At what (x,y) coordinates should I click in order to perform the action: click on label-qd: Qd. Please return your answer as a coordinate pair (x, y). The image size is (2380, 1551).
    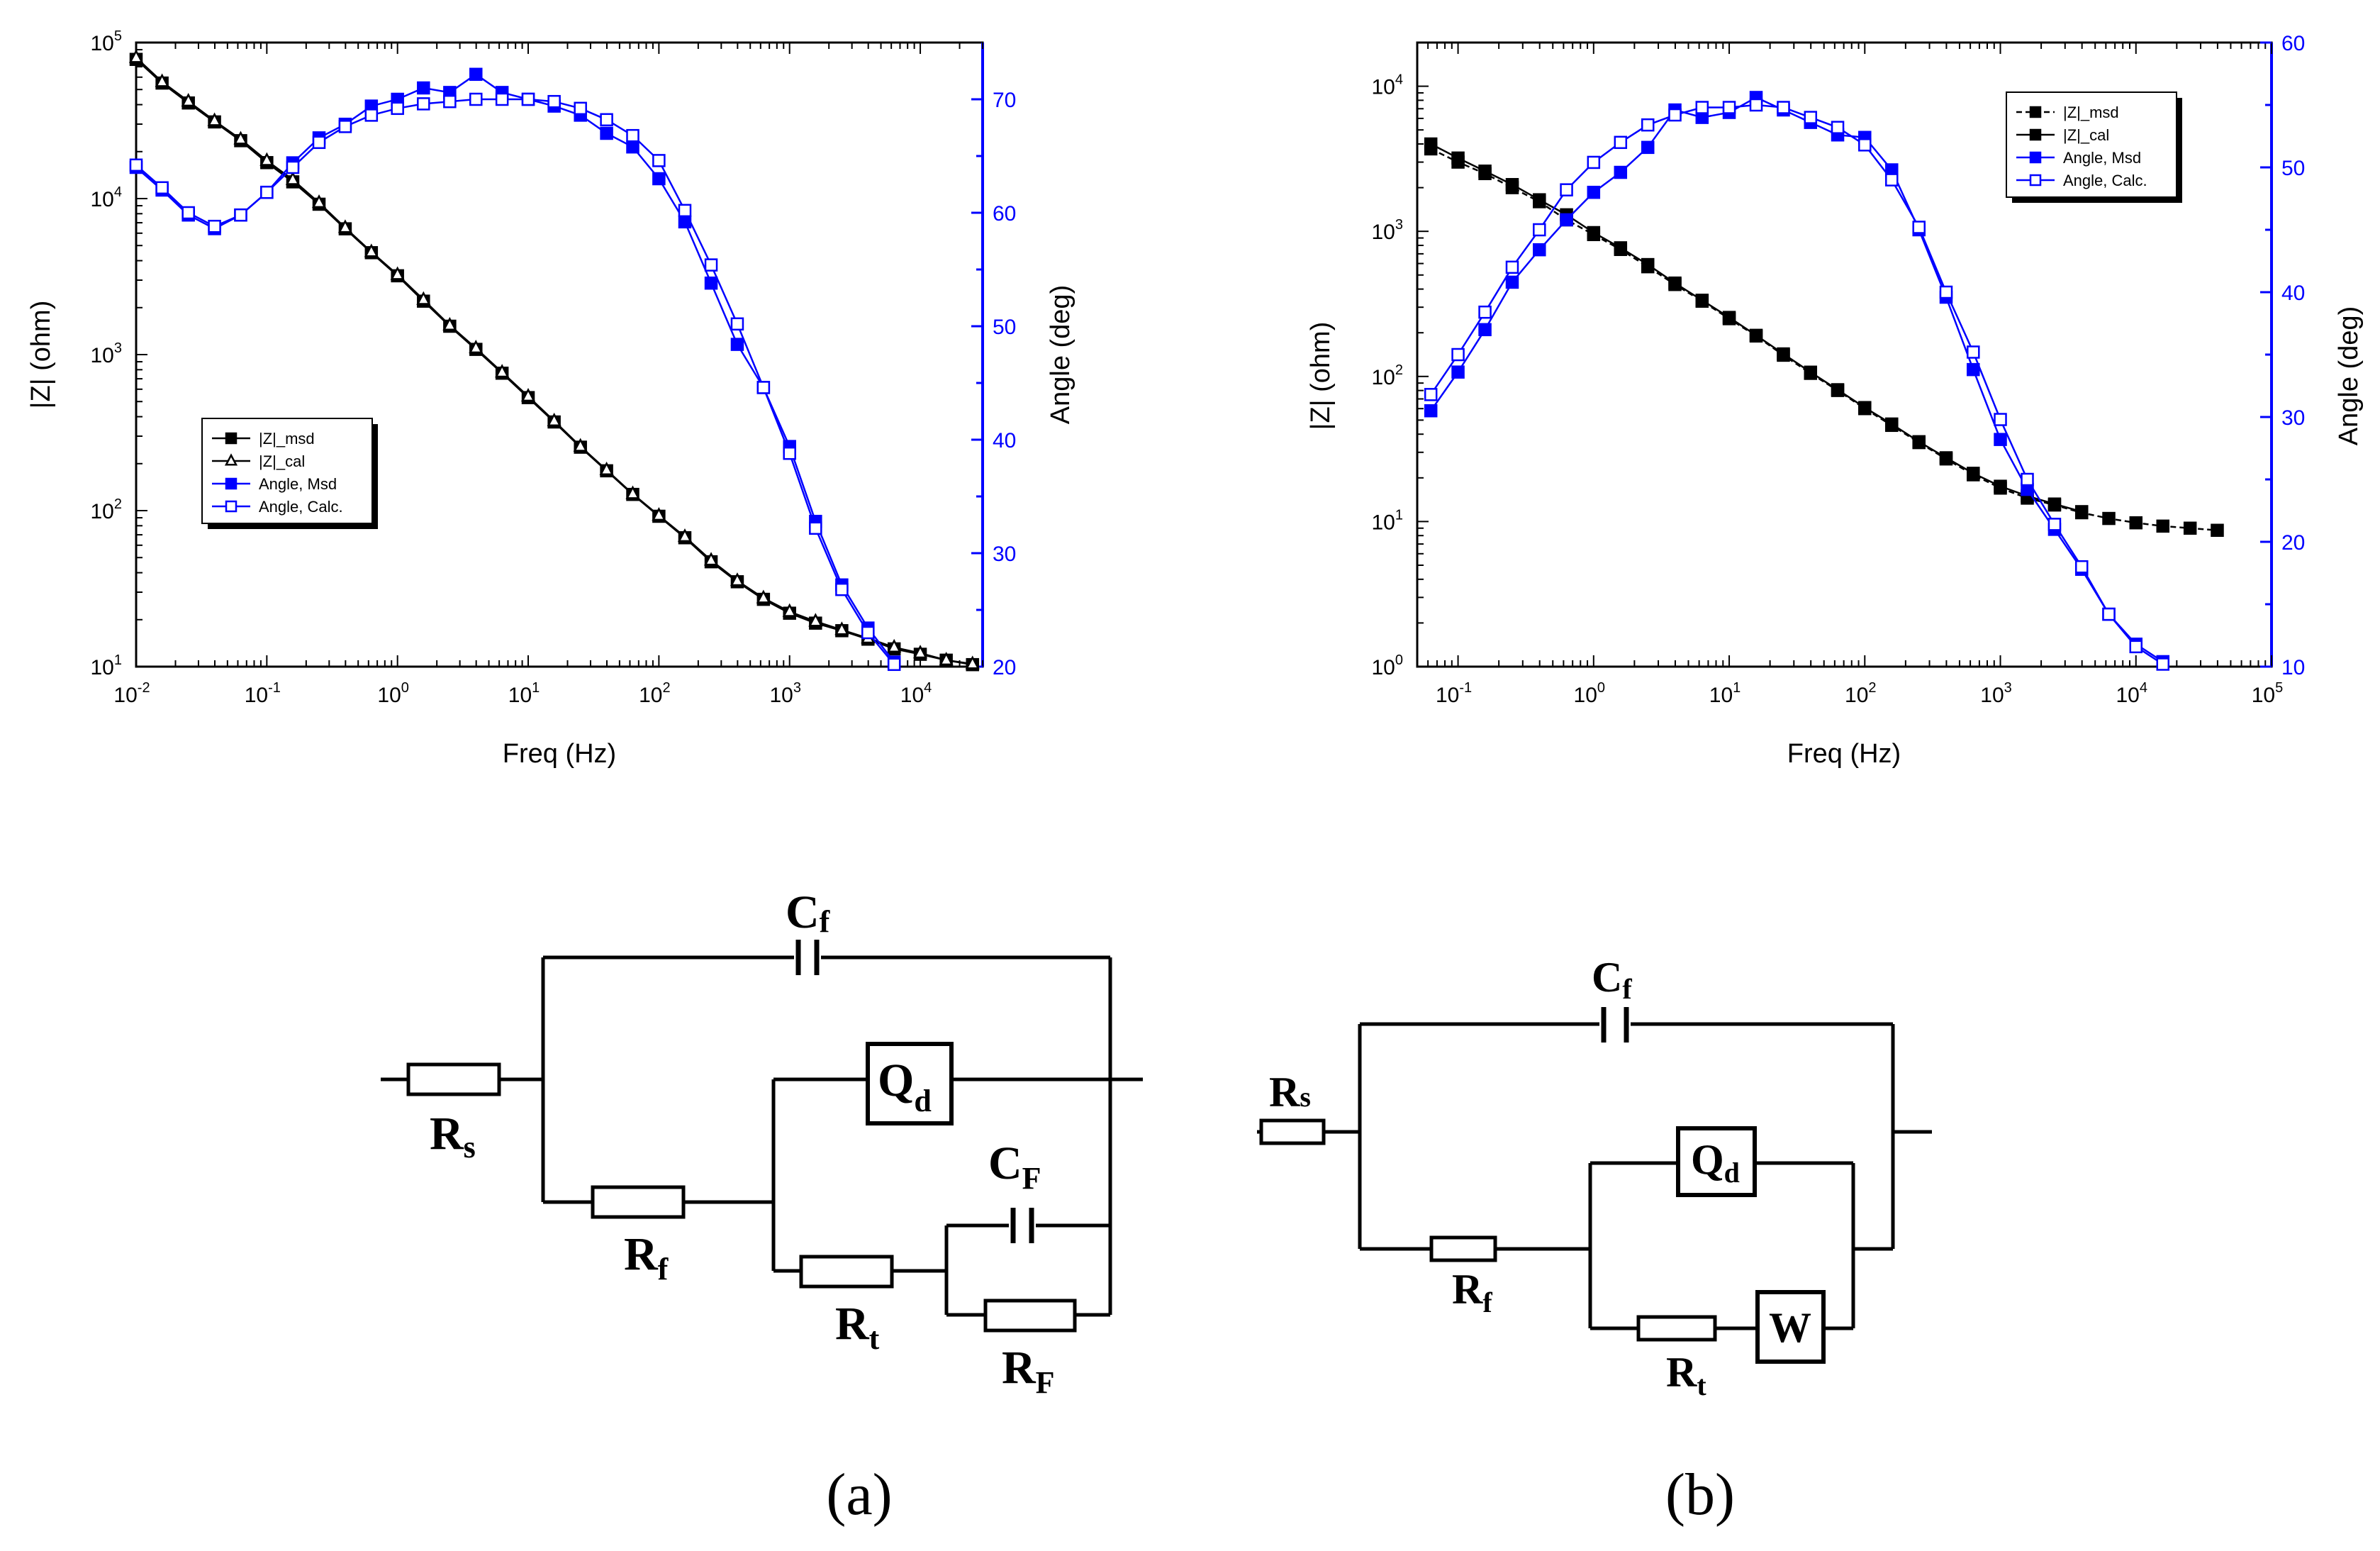
    Looking at the image, I should click on (1716, 1162).